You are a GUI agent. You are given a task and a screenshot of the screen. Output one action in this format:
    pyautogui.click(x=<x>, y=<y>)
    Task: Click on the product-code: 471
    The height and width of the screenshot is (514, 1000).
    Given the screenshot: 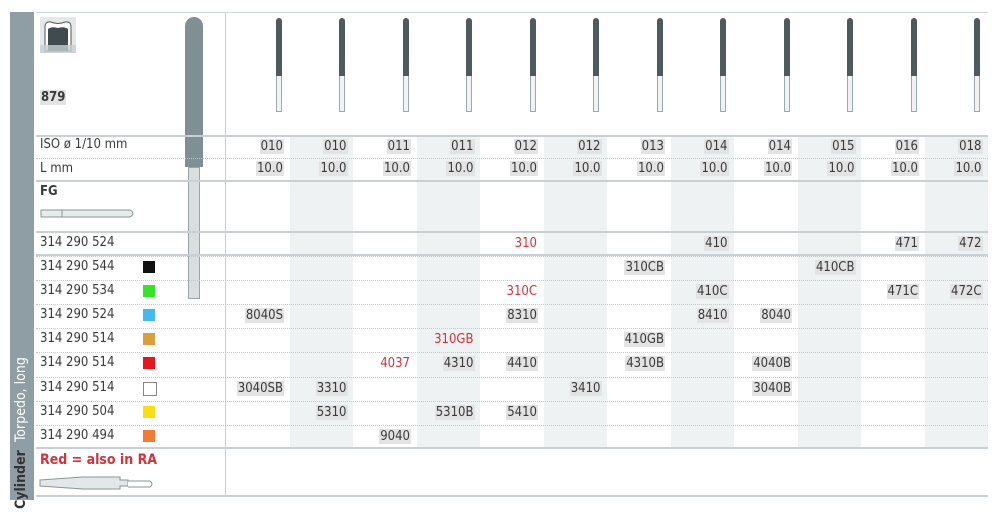 What is the action you would take?
    pyautogui.click(x=906, y=243)
    